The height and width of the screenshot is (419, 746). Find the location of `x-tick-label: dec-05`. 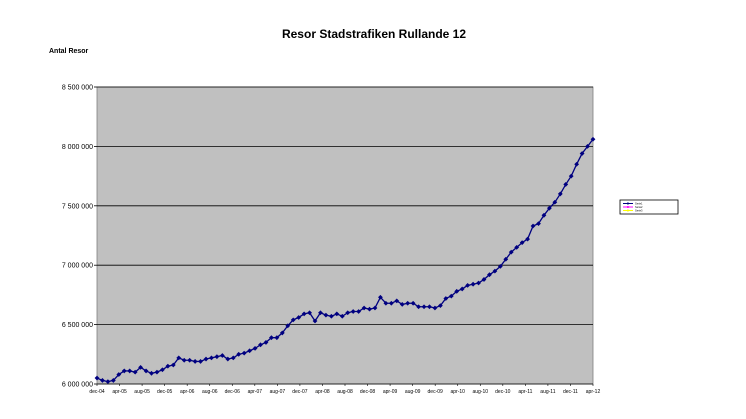

x-tick-label: dec-05 is located at coordinates (165, 392).